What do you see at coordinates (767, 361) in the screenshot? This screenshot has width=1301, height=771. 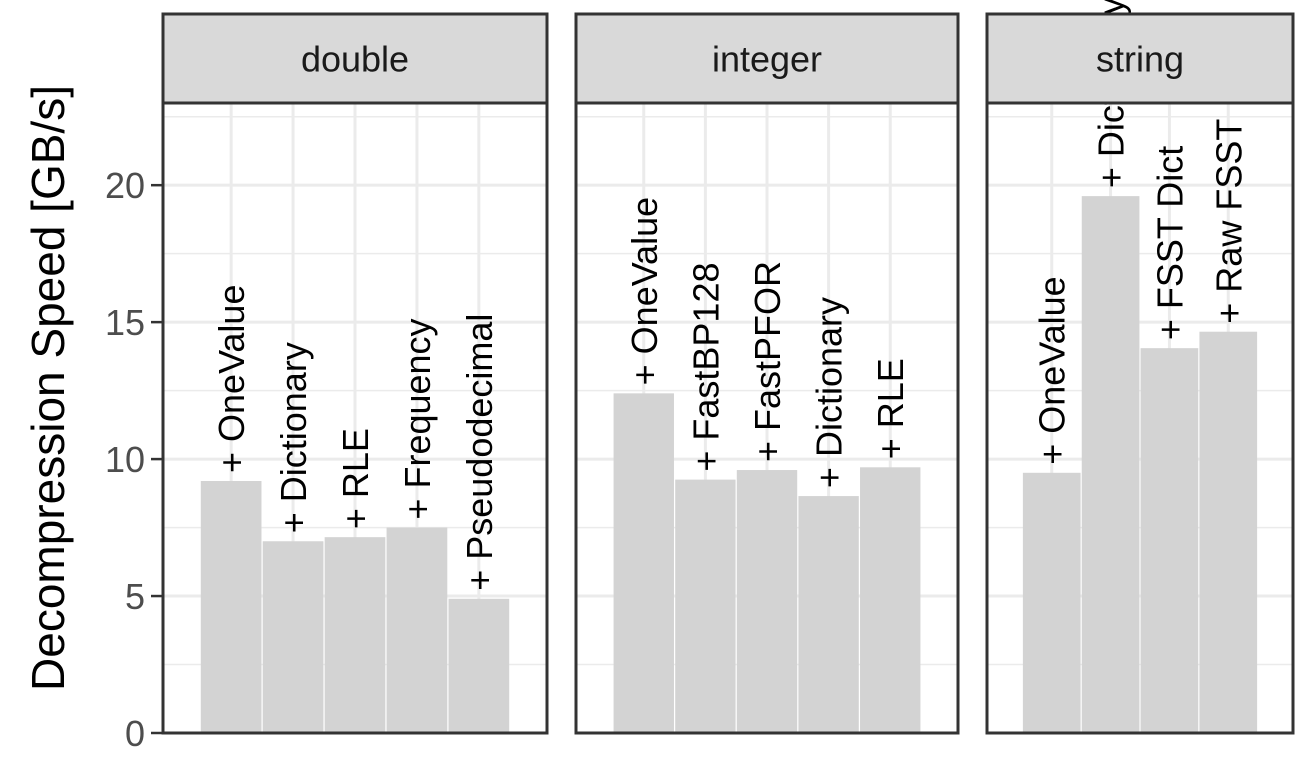 I see `bar-label: + FastPFOR` at bounding box center [767, 361].